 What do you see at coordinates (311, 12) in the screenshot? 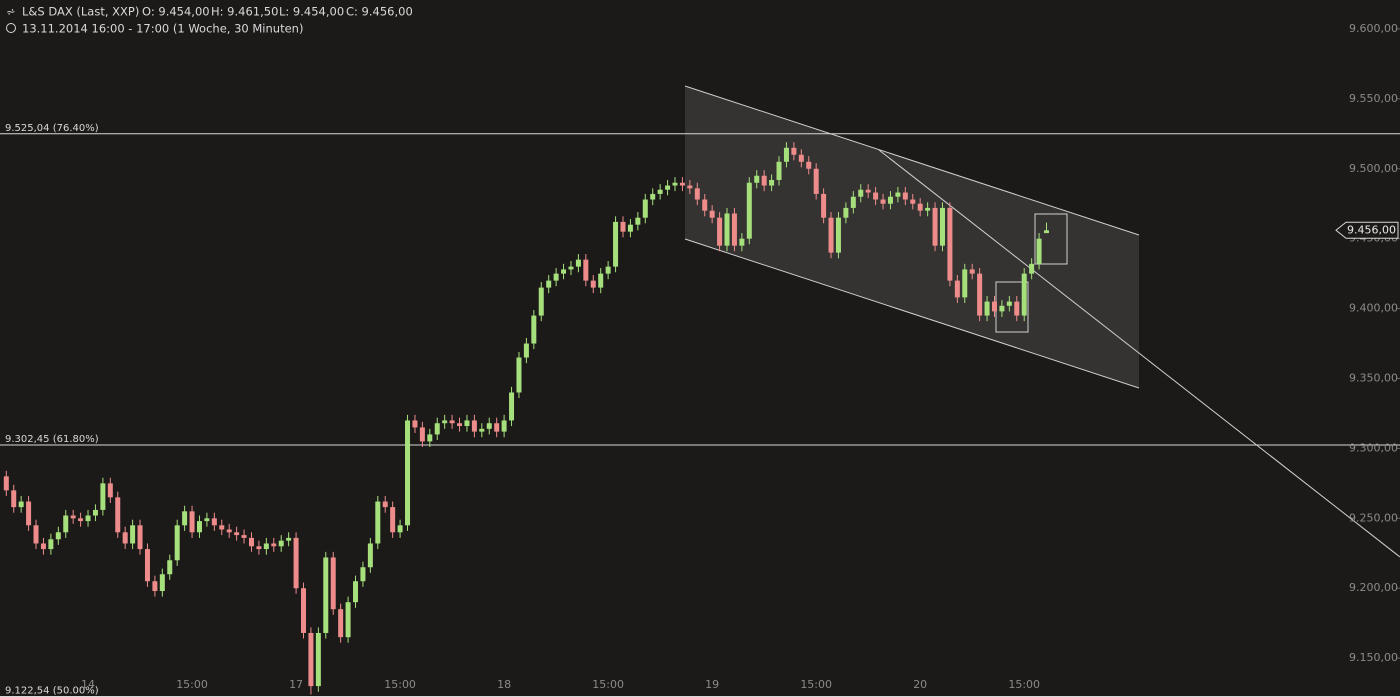
I see `ohlc-low: L: 9.454,00` at bounding box center [311, 12].